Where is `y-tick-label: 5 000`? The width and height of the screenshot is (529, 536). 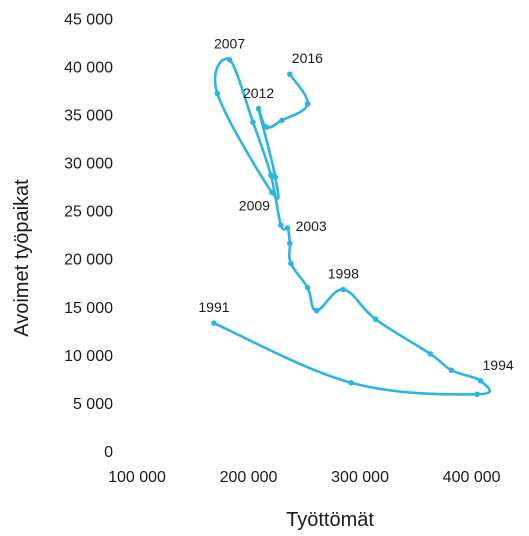 y-tick-label: 5 000 is located at coordinates (93, 404).